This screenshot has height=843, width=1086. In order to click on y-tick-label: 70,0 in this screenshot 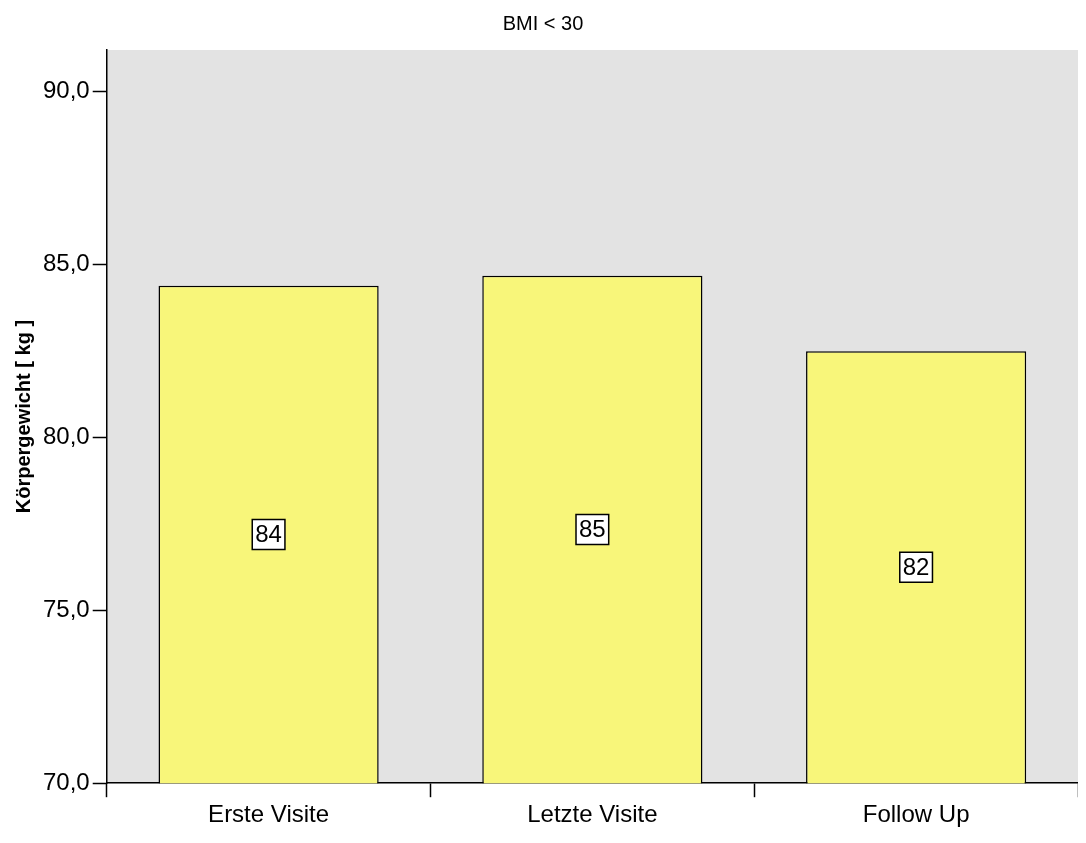, I will do `click(66, 781)`.